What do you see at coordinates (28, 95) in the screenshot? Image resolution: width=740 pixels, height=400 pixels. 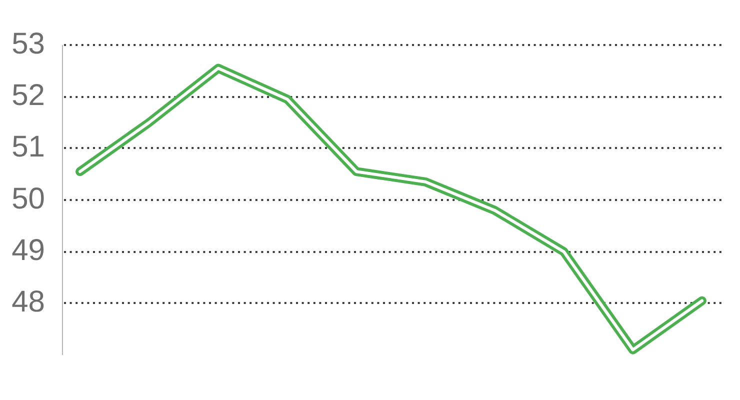 I see `y-tick-label: 52` at bounding box center [28, 95].